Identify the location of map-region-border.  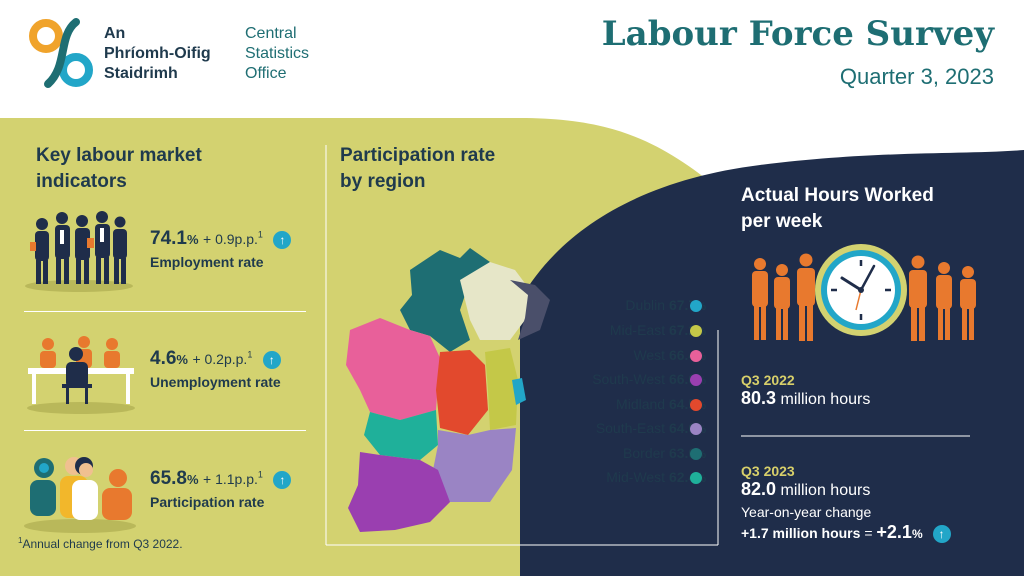
(445, 300).